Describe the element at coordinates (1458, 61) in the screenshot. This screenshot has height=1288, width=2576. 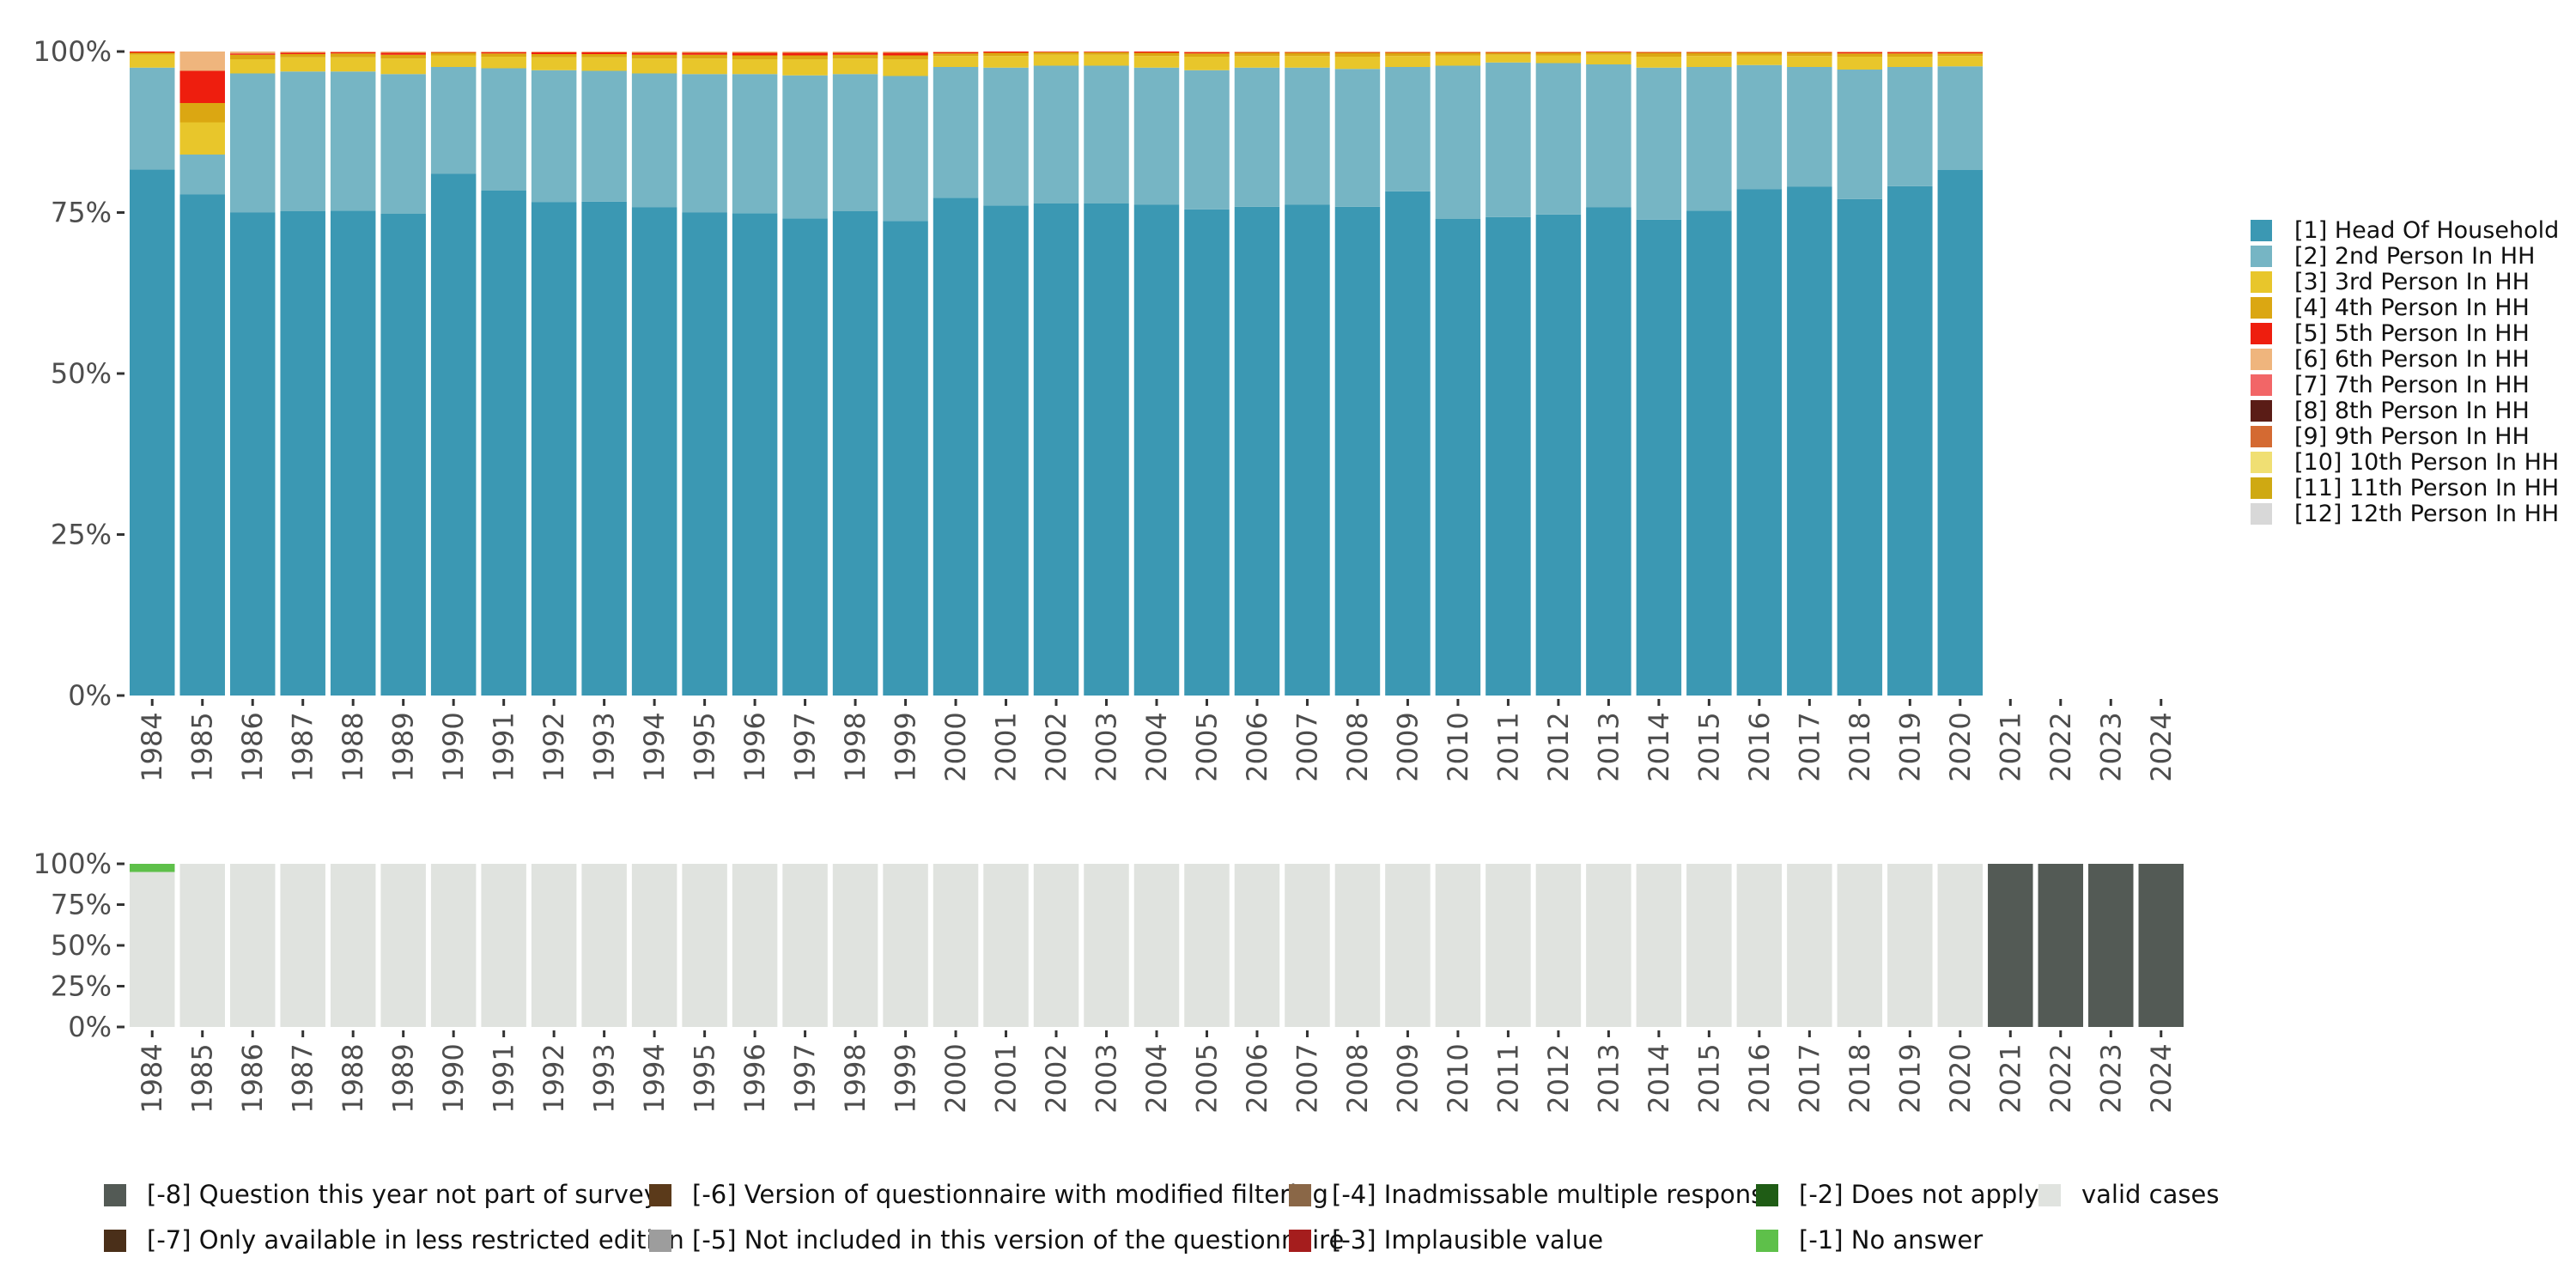
I see `top-bar-2010-3-3rd-person-in-hh` at that location.